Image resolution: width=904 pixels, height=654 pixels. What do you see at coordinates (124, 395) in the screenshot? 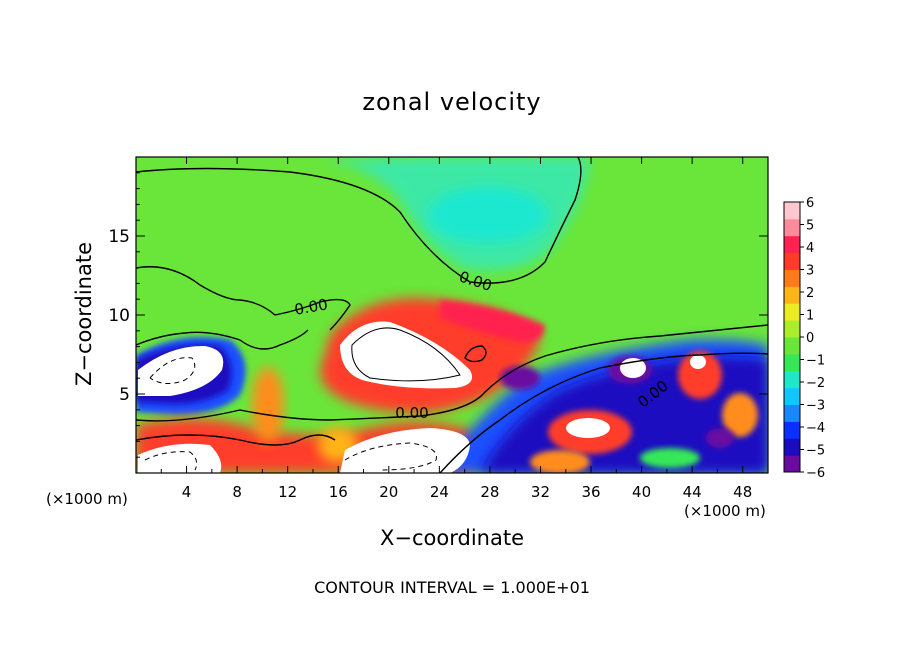
I see `y-tick-label: 5` at bounding box center [124, 395].